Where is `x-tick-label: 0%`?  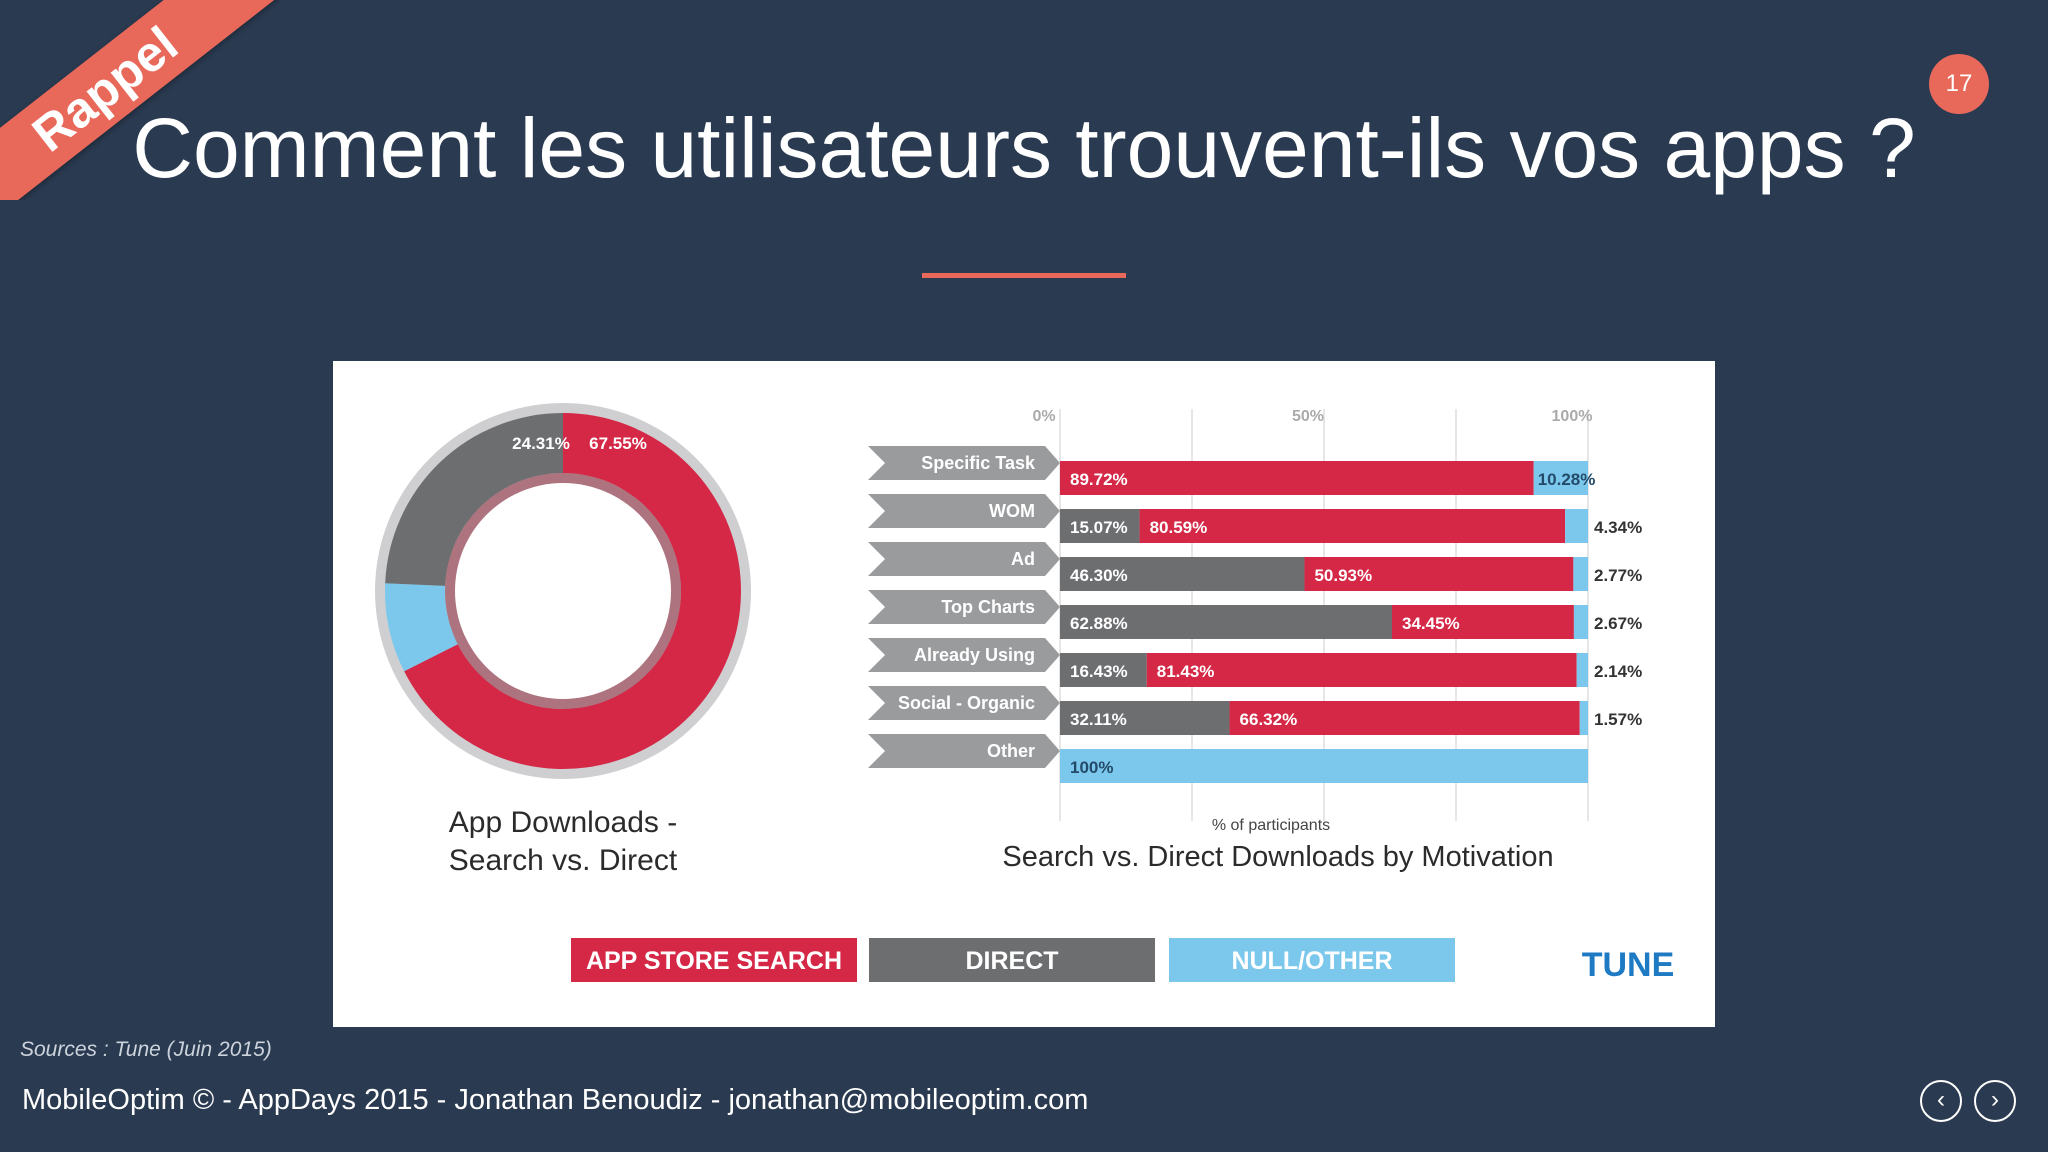 x-tick-label: 0% is located at coordinates (1043, 416).